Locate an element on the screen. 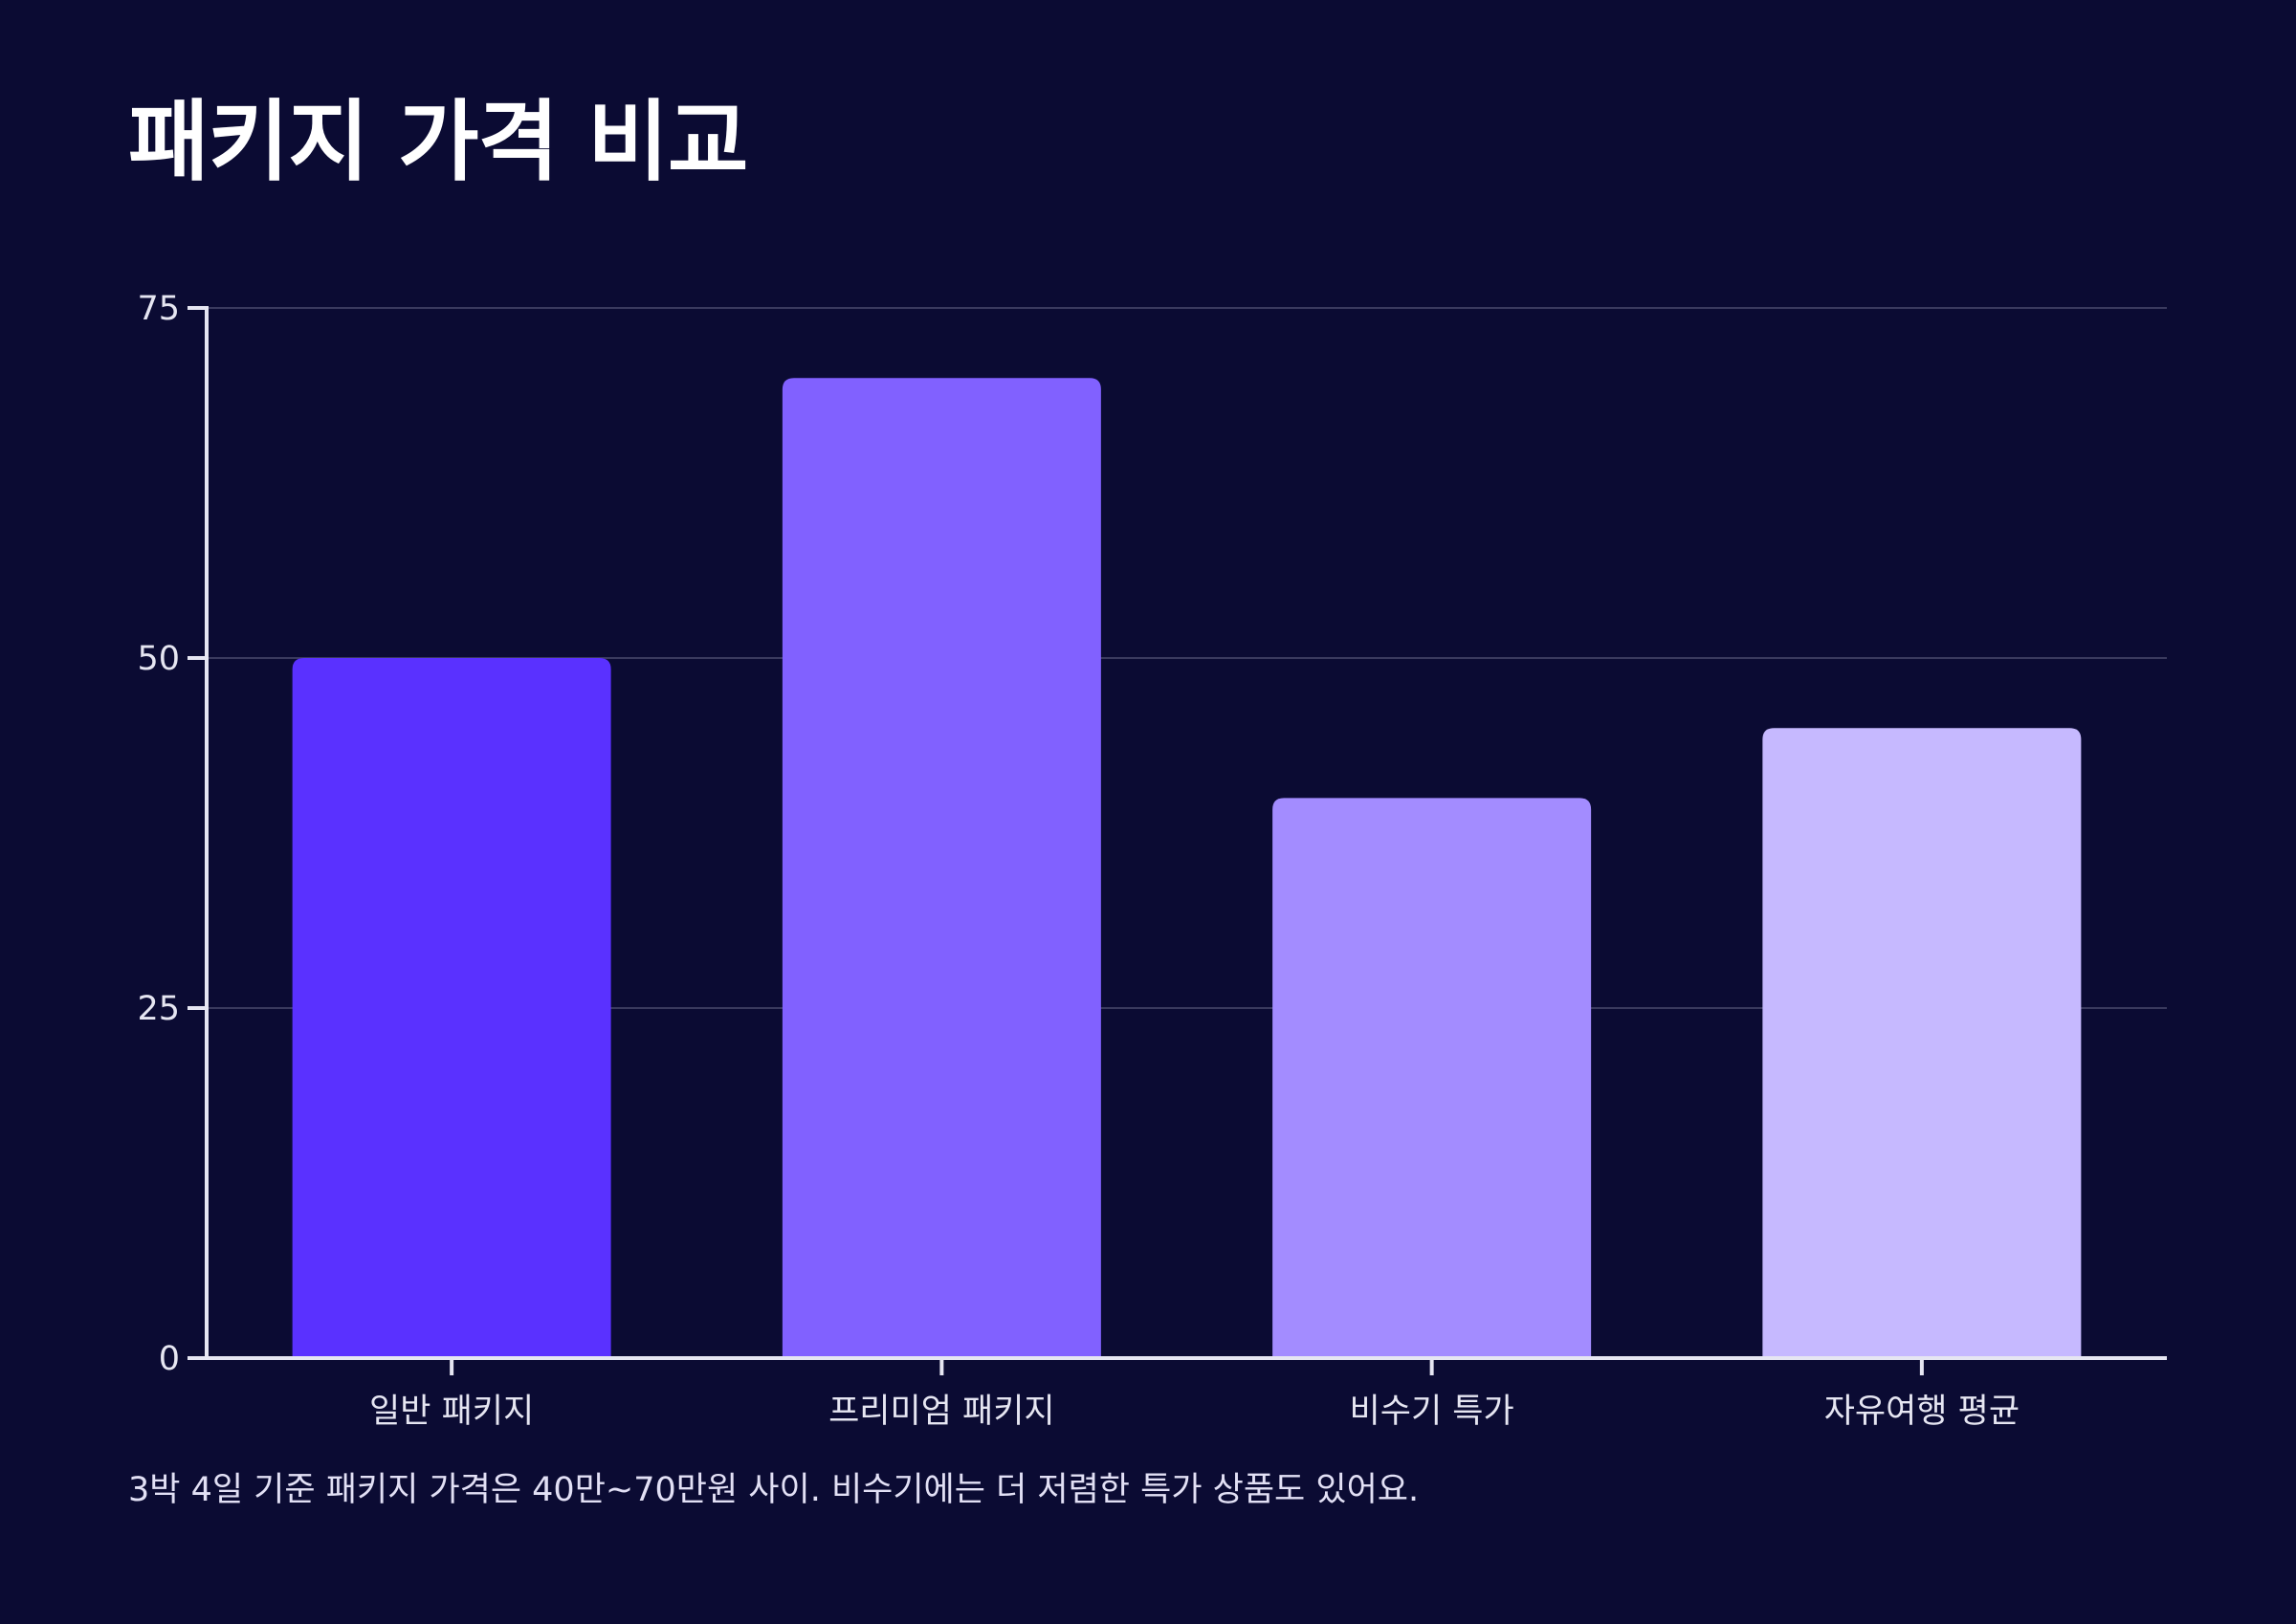  x-tick-label: 프리미엄 패키지 is located at coordinates (942, 1412).